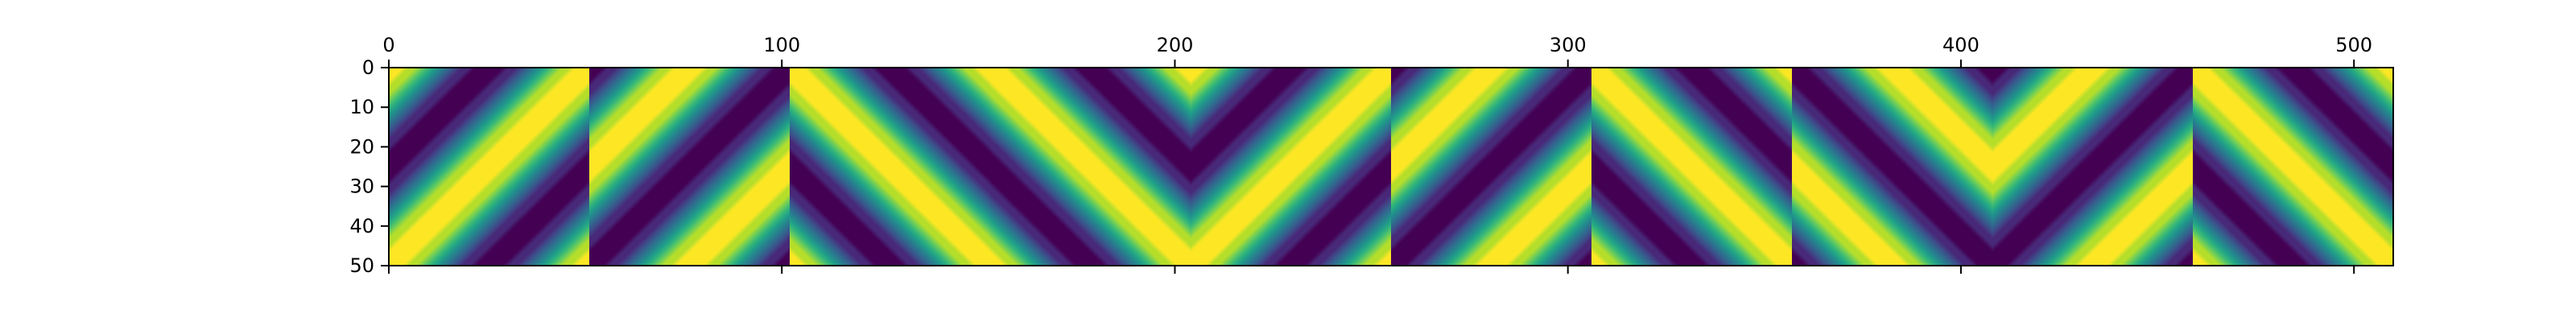 The width and height of the screenshot is (2576, 322). Describe the element at coordinates (369, 166) in the screenshot. I see `y-axis-left: 0 10 20 30 40 50` at that location.